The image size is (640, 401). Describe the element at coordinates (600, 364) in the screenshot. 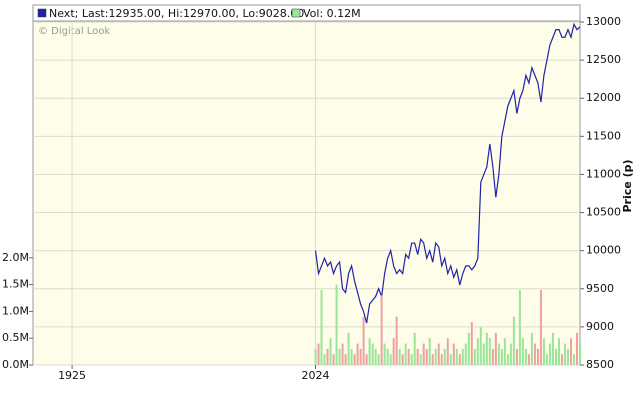

I see `y-tick-label: 8500` at that location.